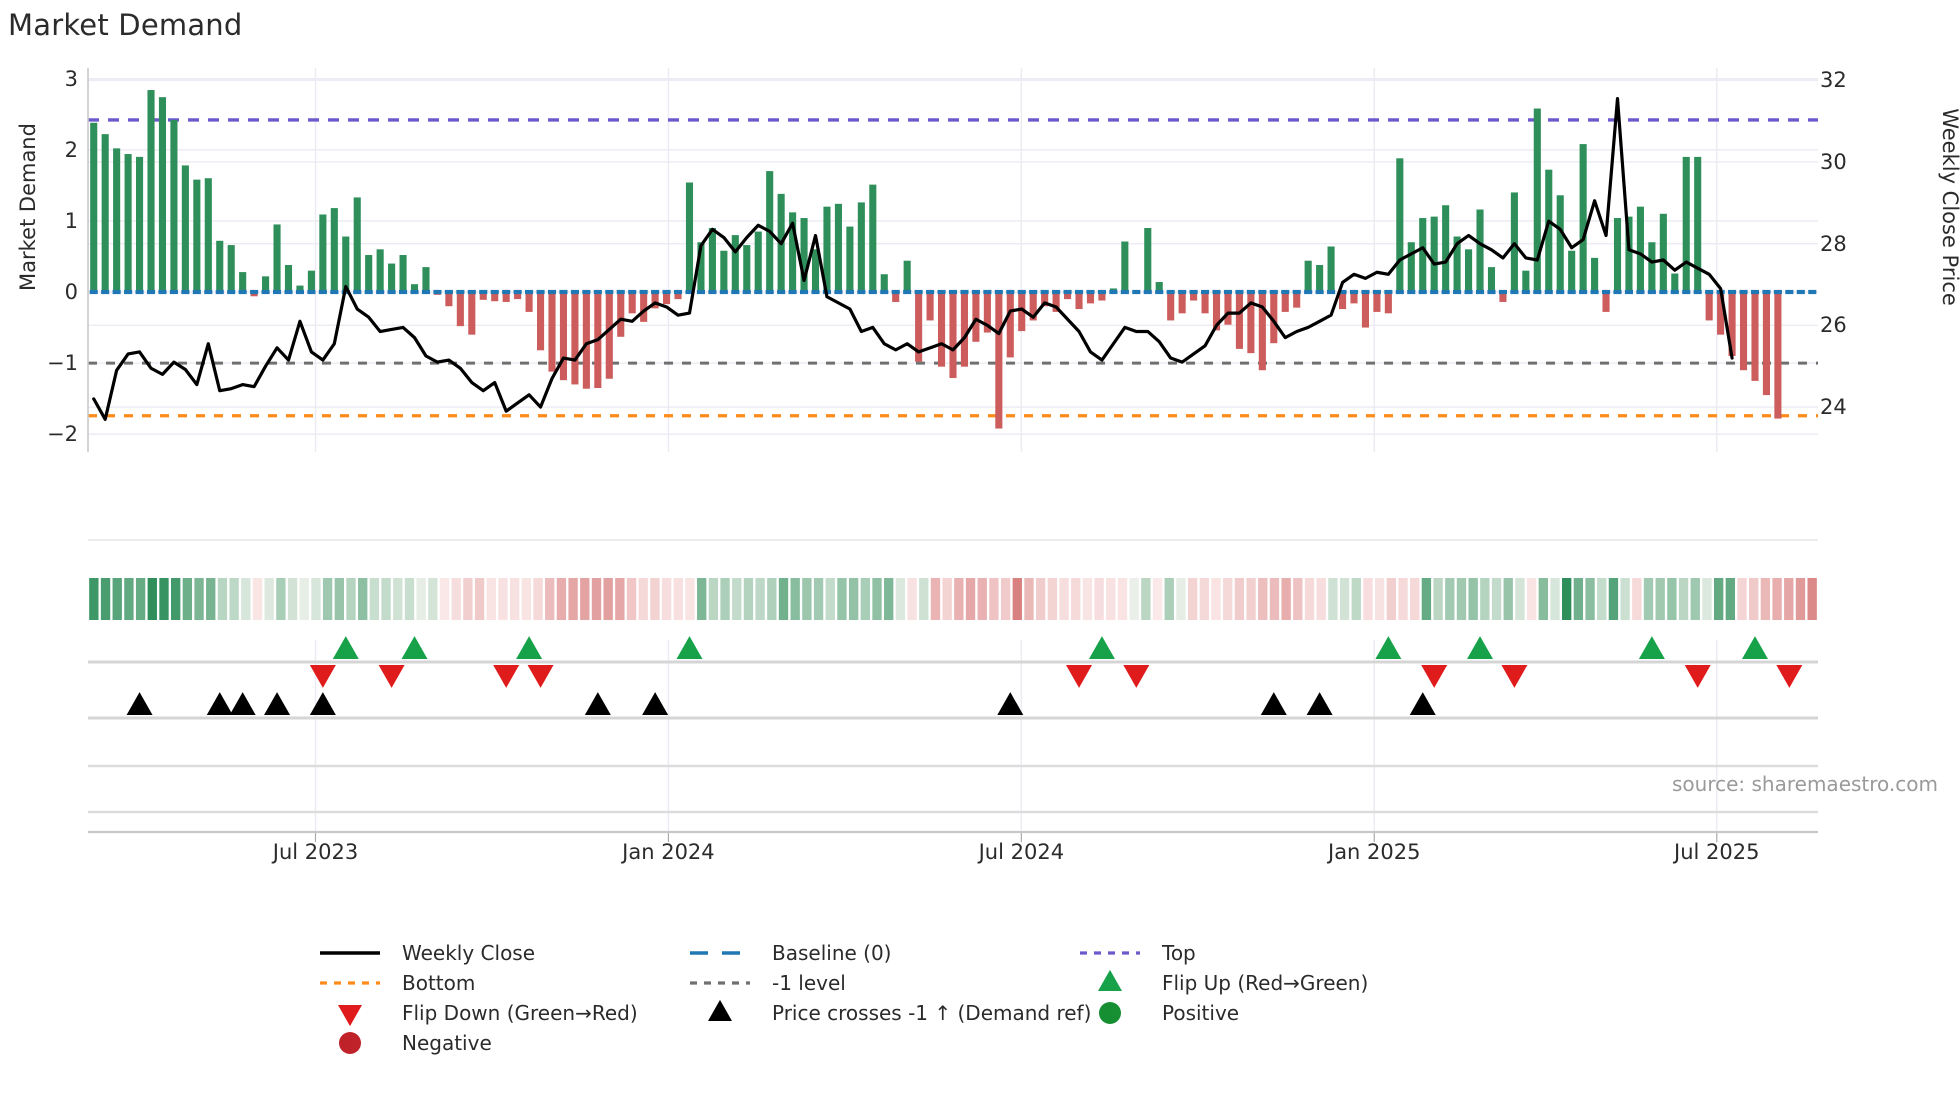 This screenshot has height=1102, width=1960. Describe the element at coordinates (469, 953) in the screenshot. I see `legend-item-label: Weekly Close` at that location.